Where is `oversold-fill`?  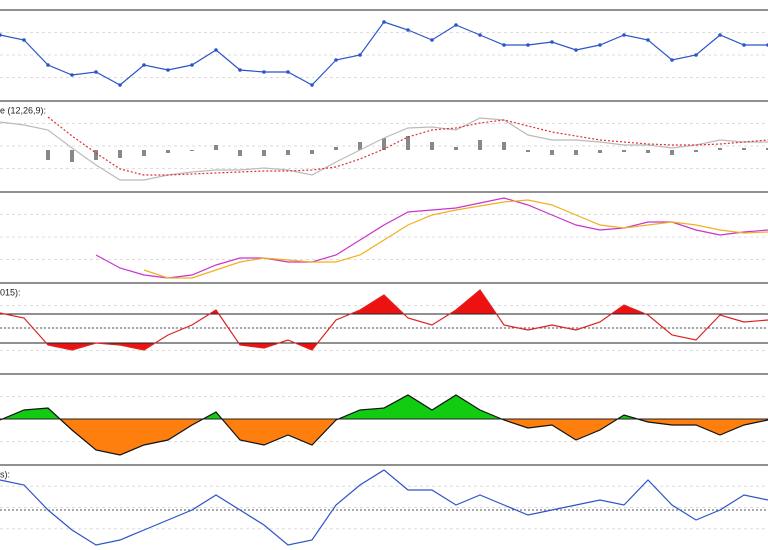
oversold-fill is located at coordinates (182, 346).